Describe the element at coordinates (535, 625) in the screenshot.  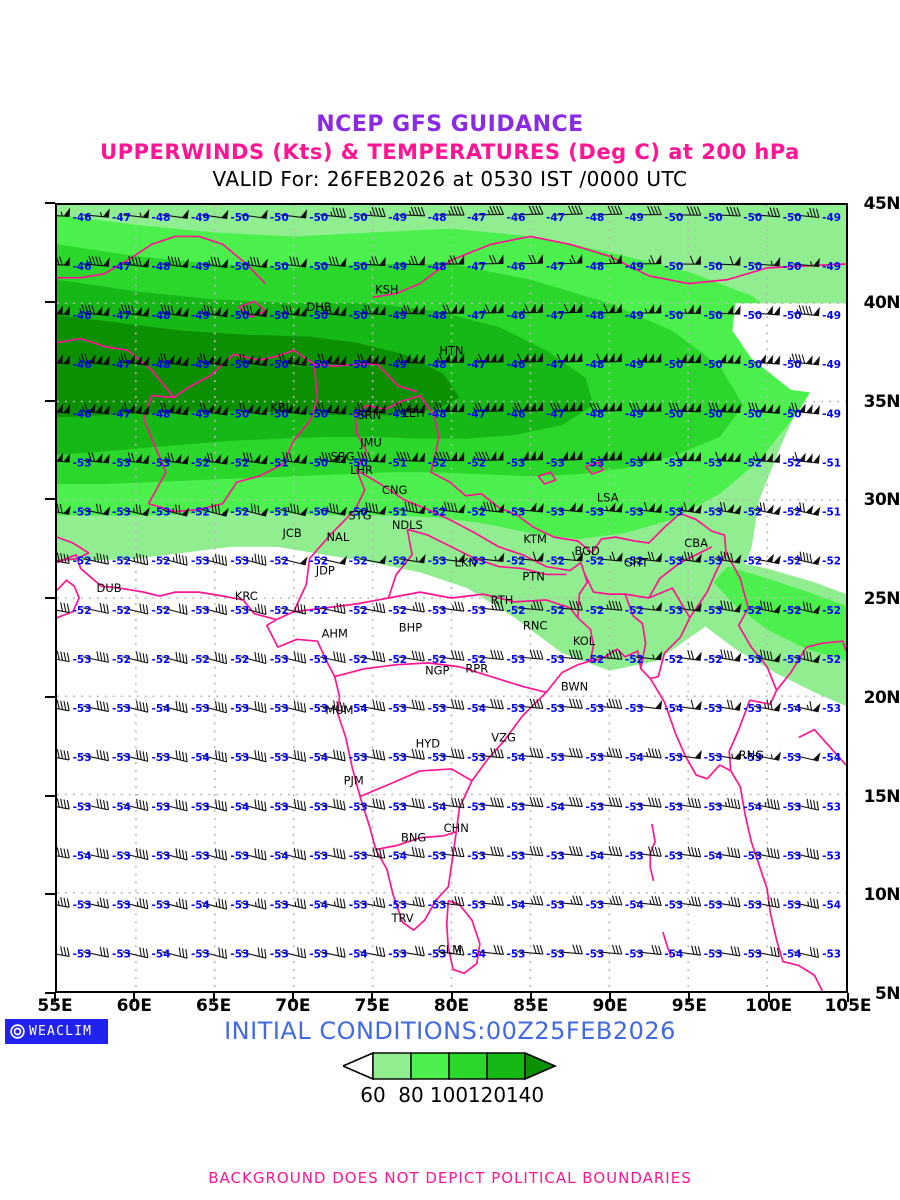
I see `station-label-RNC: RNC` at that location.